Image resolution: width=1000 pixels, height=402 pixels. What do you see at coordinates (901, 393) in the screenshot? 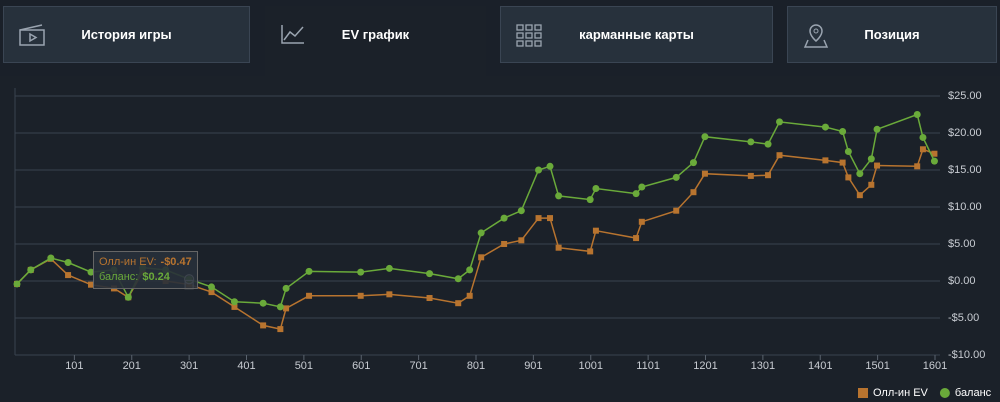
I see `legend-label: Олл-ин EV` at bounding box center [901, 393].